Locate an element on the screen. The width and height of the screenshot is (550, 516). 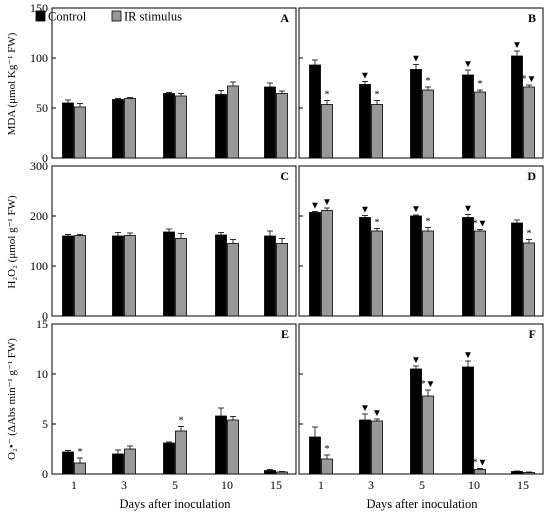
y-tick-label: 50 is located at coordinates (42, 108).